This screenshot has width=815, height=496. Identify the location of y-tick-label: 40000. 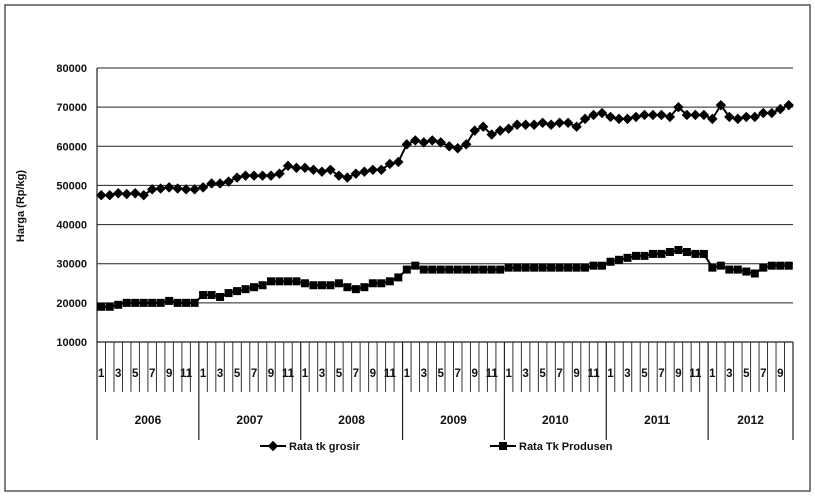
(71, 226).